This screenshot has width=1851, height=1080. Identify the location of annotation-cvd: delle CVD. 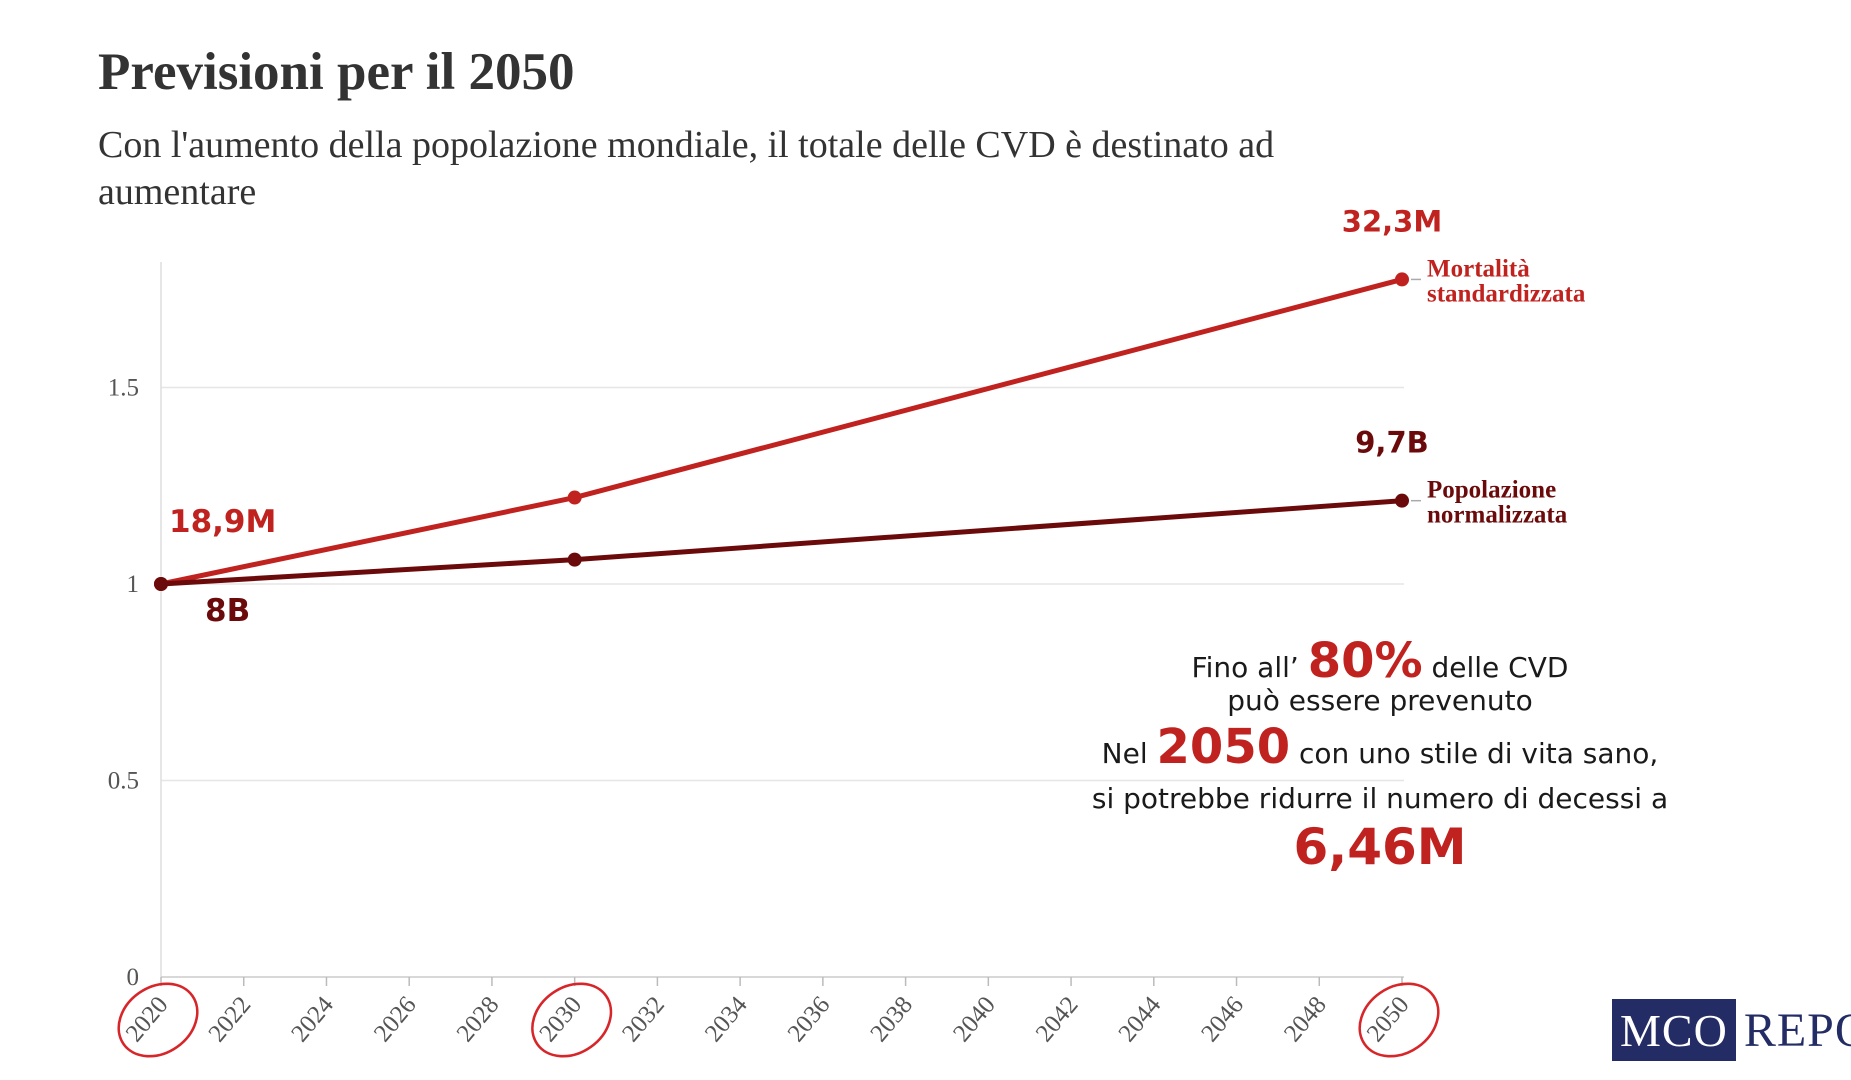
(1500, 667).